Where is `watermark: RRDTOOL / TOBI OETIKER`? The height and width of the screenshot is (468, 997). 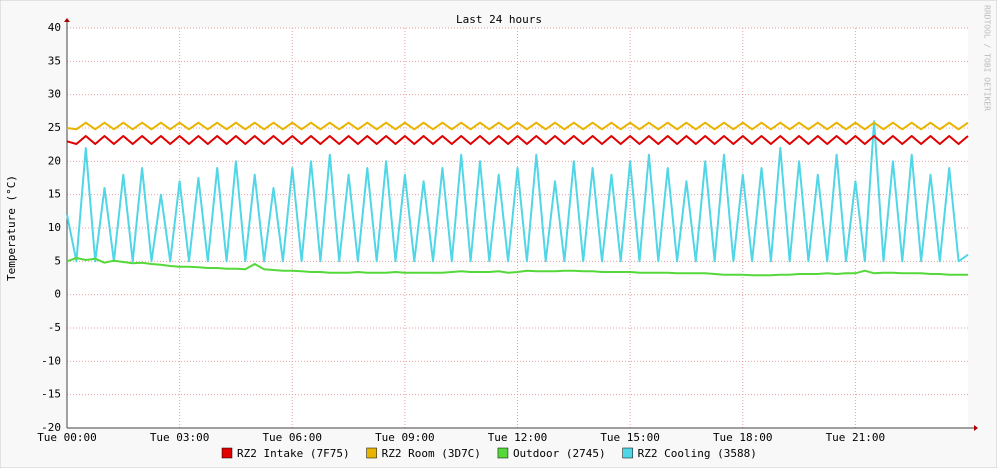 watermark: RRDTOOL / TOBI OETIKER is located at coordinates (987, 58).